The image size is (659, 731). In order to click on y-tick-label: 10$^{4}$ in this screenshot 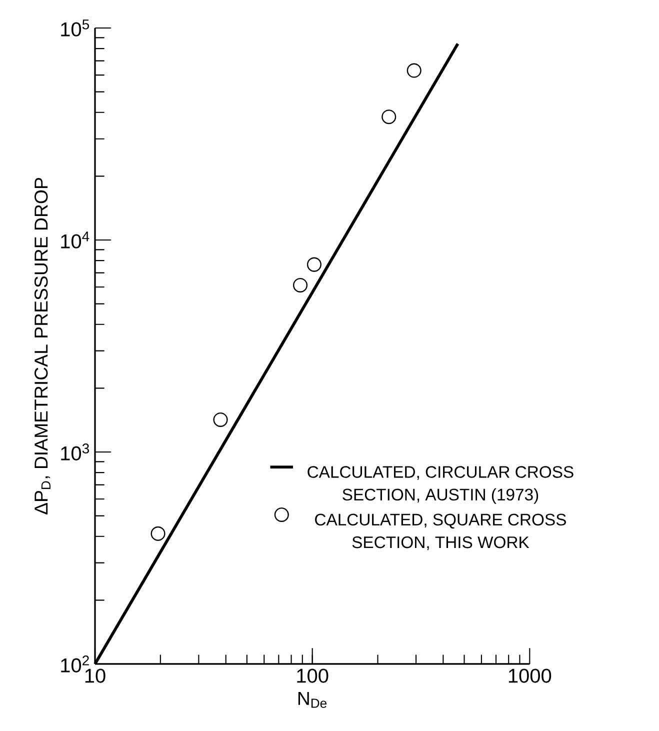, I will do `click(75, 240)`.